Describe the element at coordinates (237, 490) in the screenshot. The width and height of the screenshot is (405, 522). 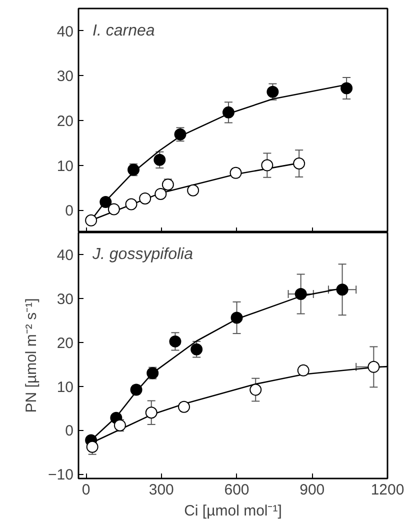
I see `x-tick-label: 600` at that location.